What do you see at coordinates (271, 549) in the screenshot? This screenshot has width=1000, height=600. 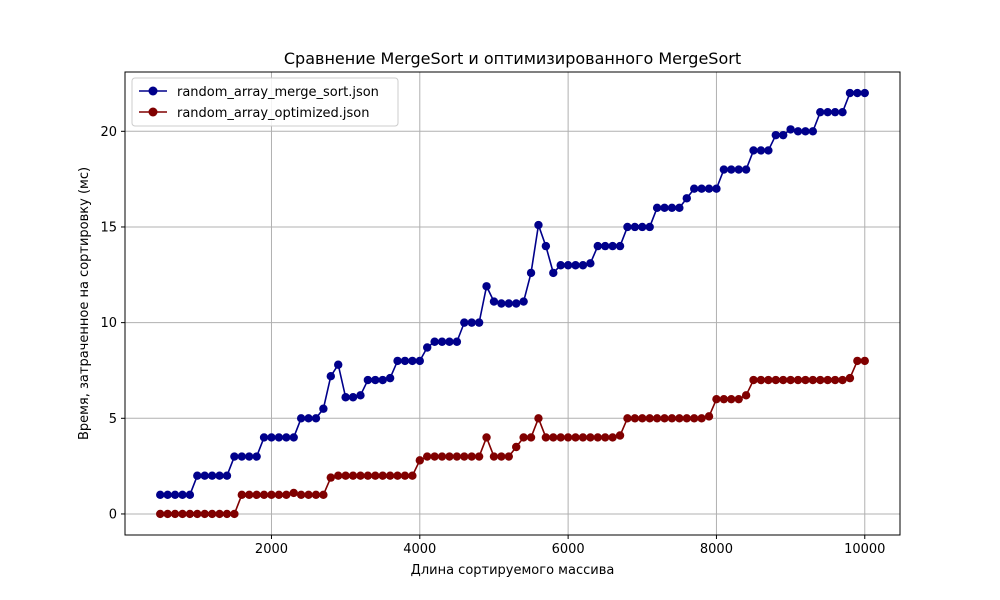 I see `x-tick-label: 2000` at bounding box center [271, 549].